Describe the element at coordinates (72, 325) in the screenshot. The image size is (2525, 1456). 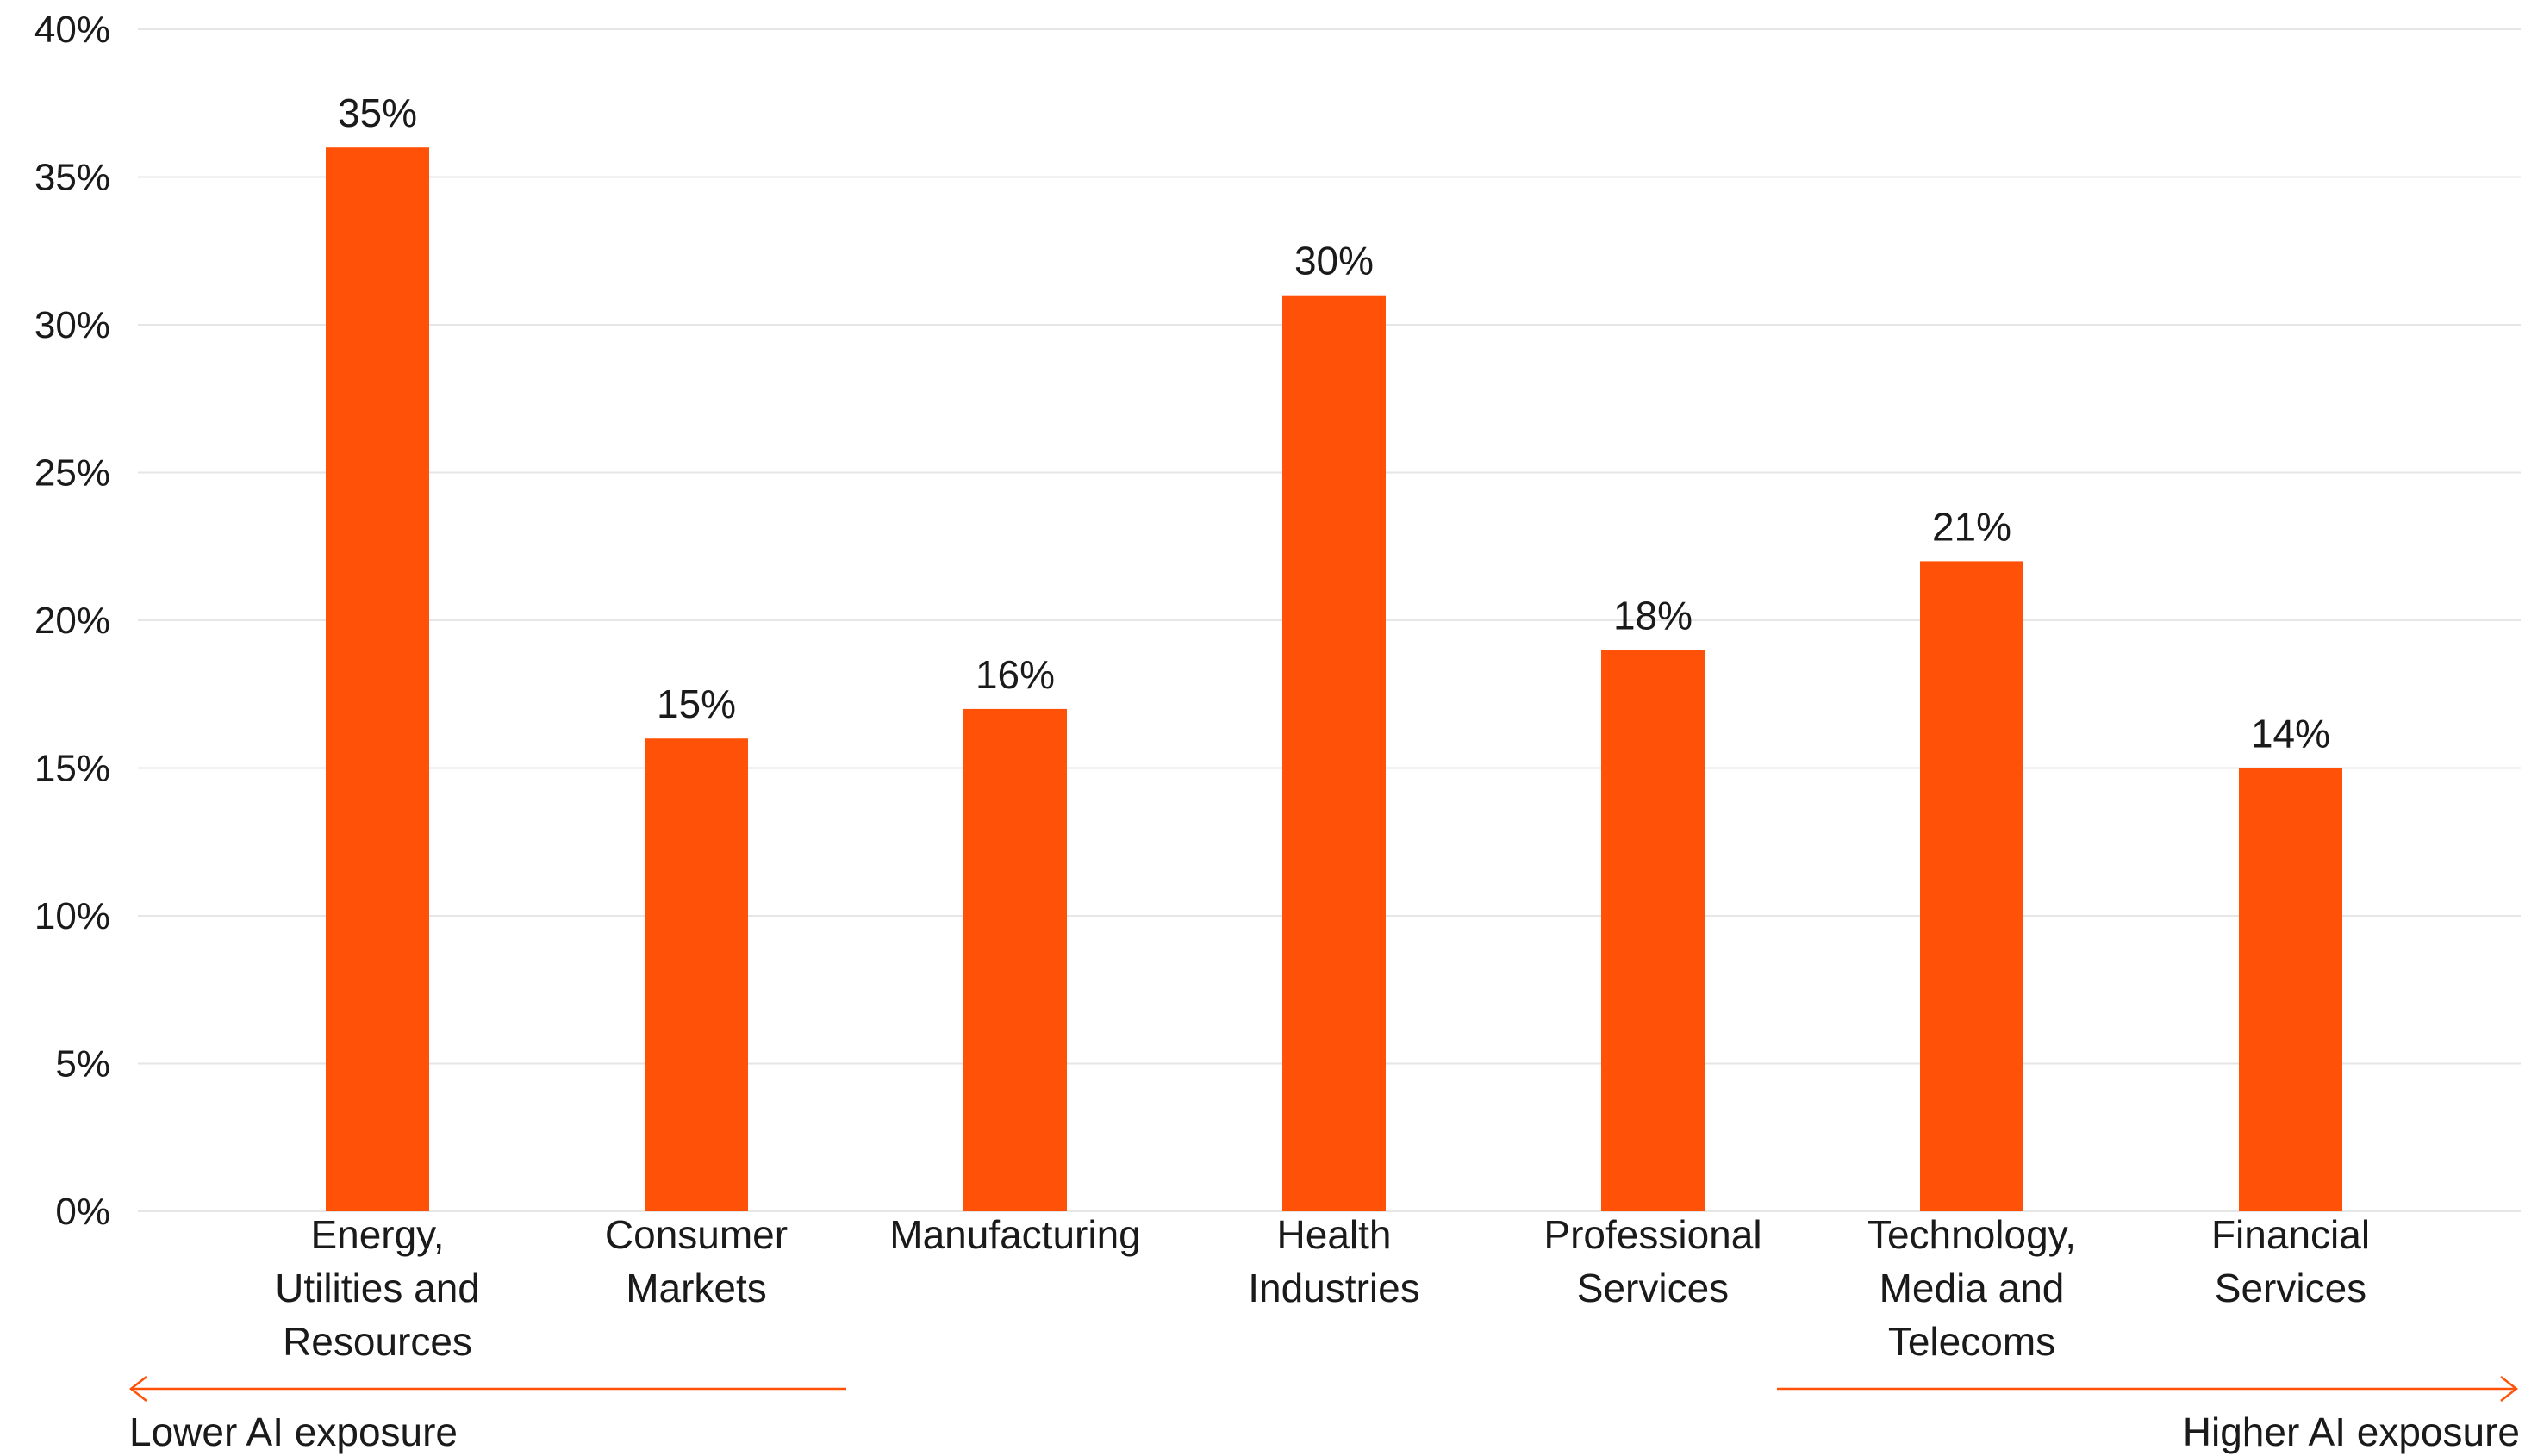
I see `y-tick-label: 30%` at that location.